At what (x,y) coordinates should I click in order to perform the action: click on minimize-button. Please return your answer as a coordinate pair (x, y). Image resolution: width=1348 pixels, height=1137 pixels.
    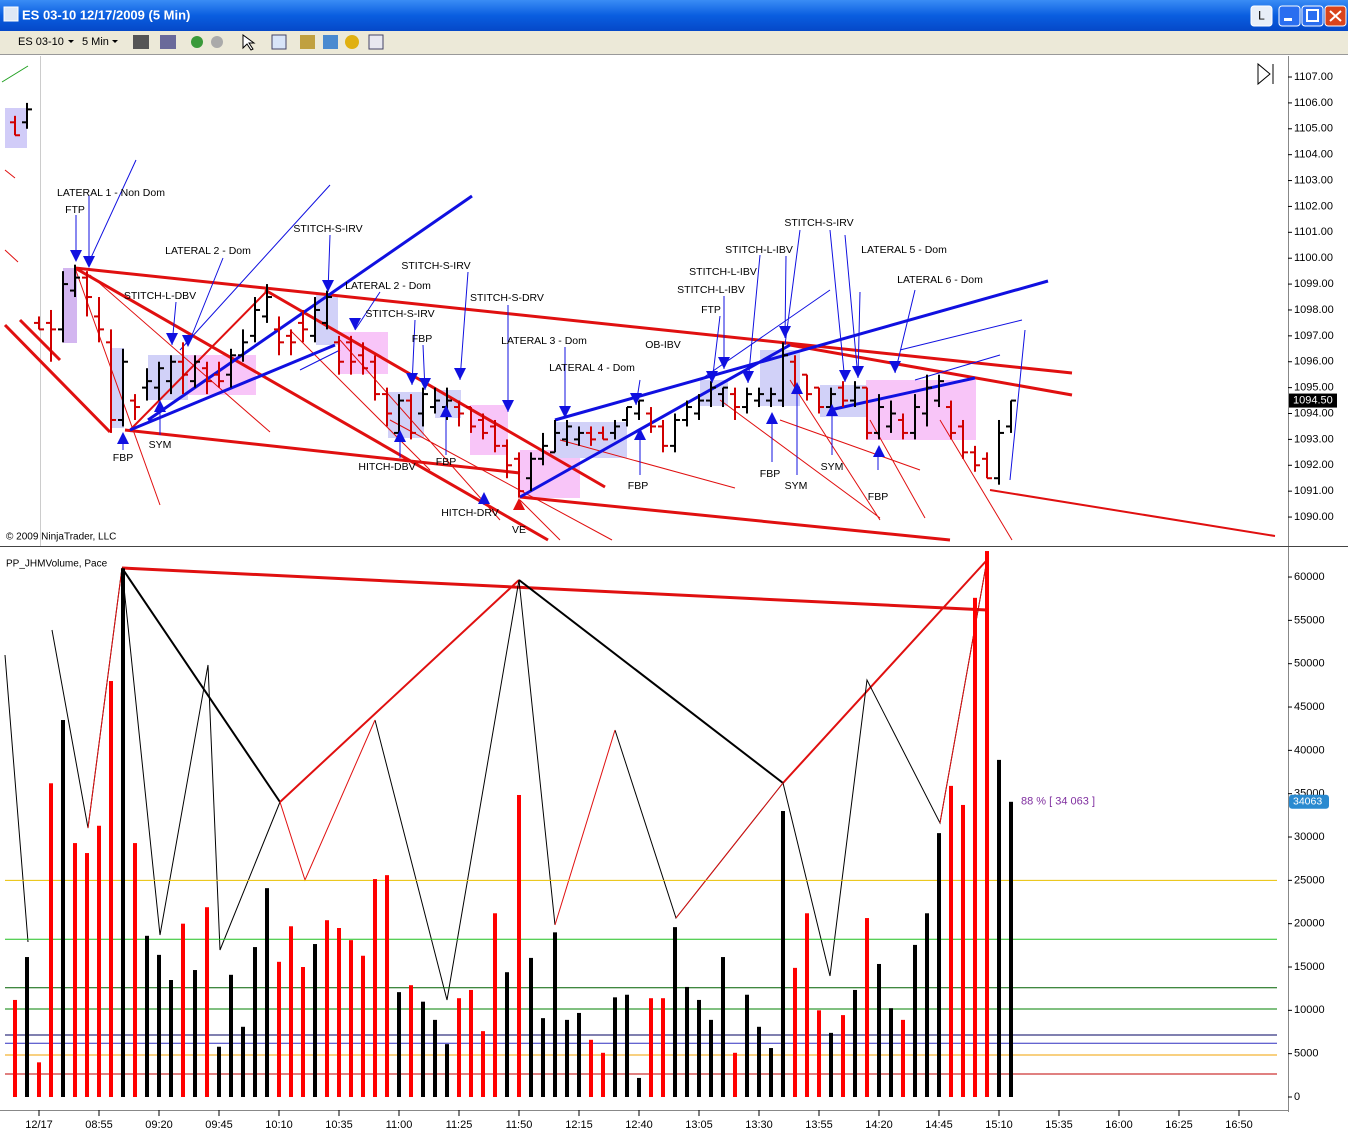
    Looking at the image, I should click on (1289, 16).